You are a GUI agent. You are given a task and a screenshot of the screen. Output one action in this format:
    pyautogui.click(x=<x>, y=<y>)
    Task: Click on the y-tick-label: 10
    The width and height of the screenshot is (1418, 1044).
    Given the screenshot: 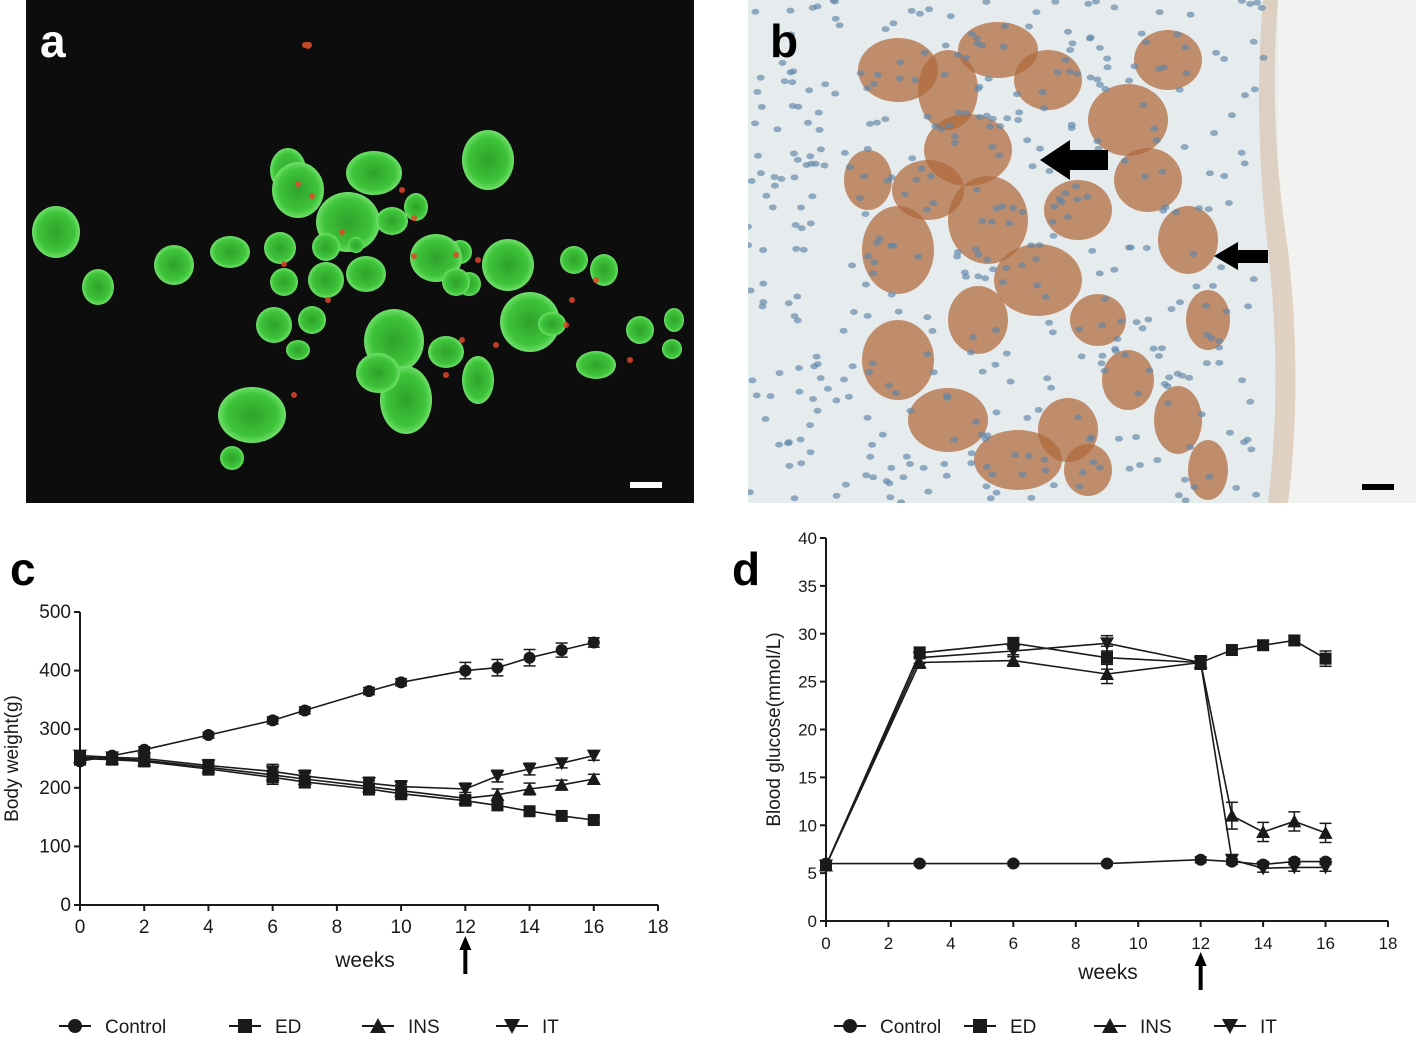 What is the action you would take?
    pyautogui.click(x=807, y=825)
    